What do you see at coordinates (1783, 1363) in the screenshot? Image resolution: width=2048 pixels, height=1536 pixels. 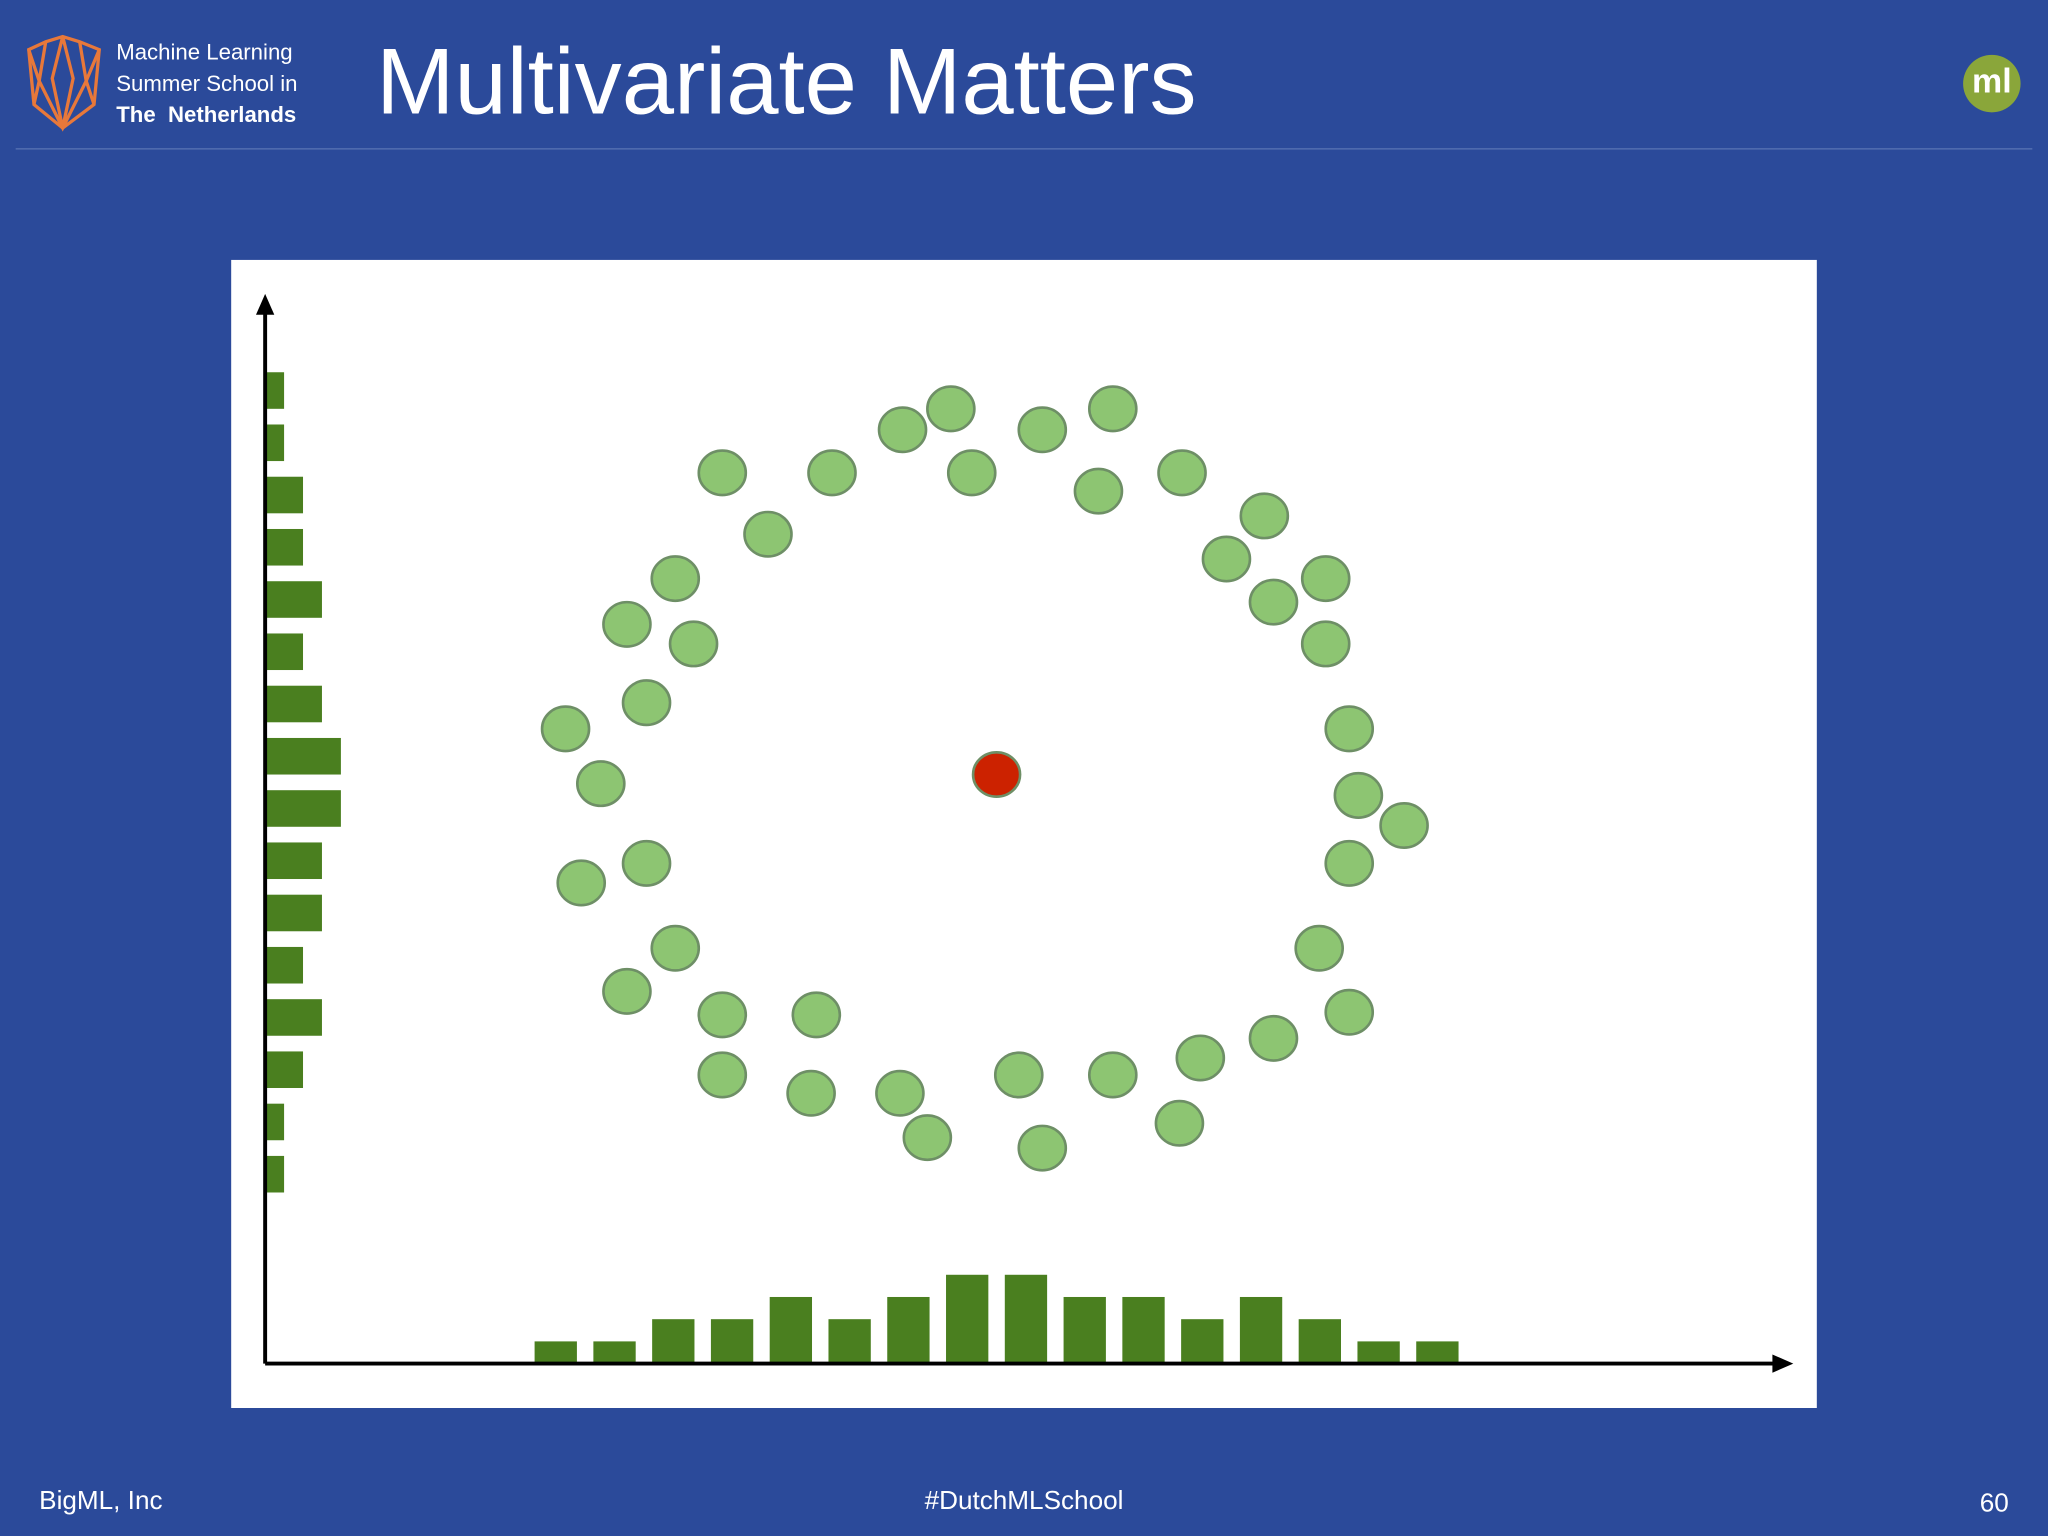 I see `x-axis-arrow` at bounding box center [1783, 1363].